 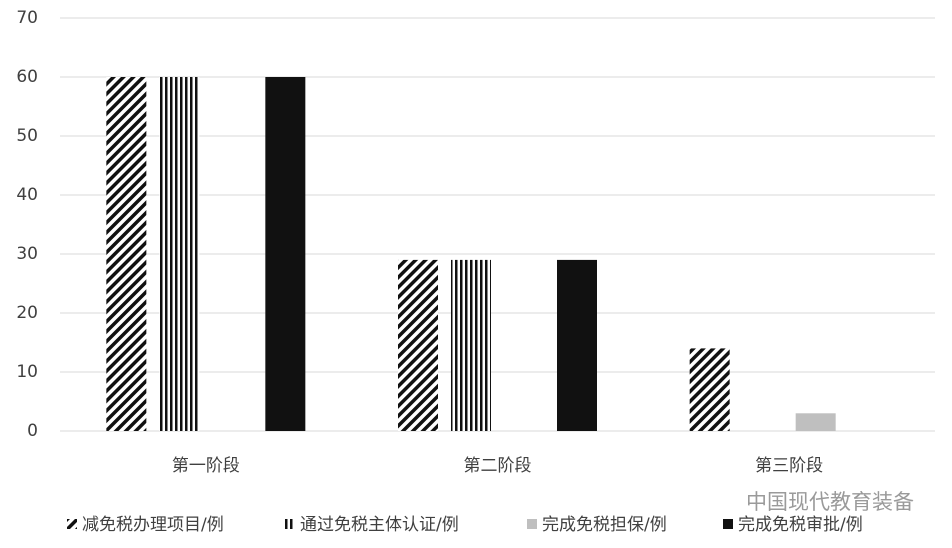 I want to click on y-tick-label: 30, so click(x=27, y=254).